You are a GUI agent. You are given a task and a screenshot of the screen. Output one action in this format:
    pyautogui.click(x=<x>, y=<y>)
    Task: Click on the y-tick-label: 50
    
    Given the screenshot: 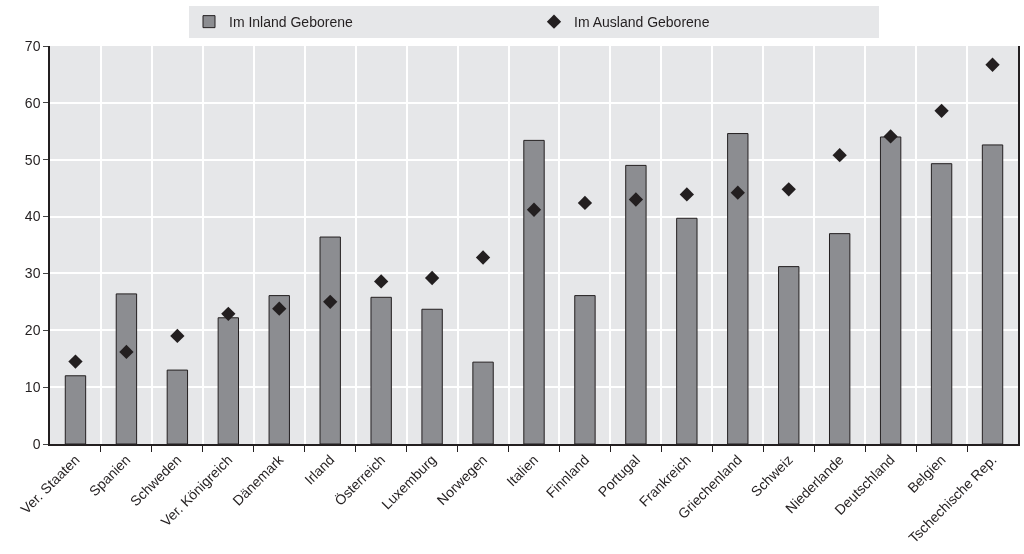 What is the action you would take?
    pyautogui.click(x=32, y=159)
    